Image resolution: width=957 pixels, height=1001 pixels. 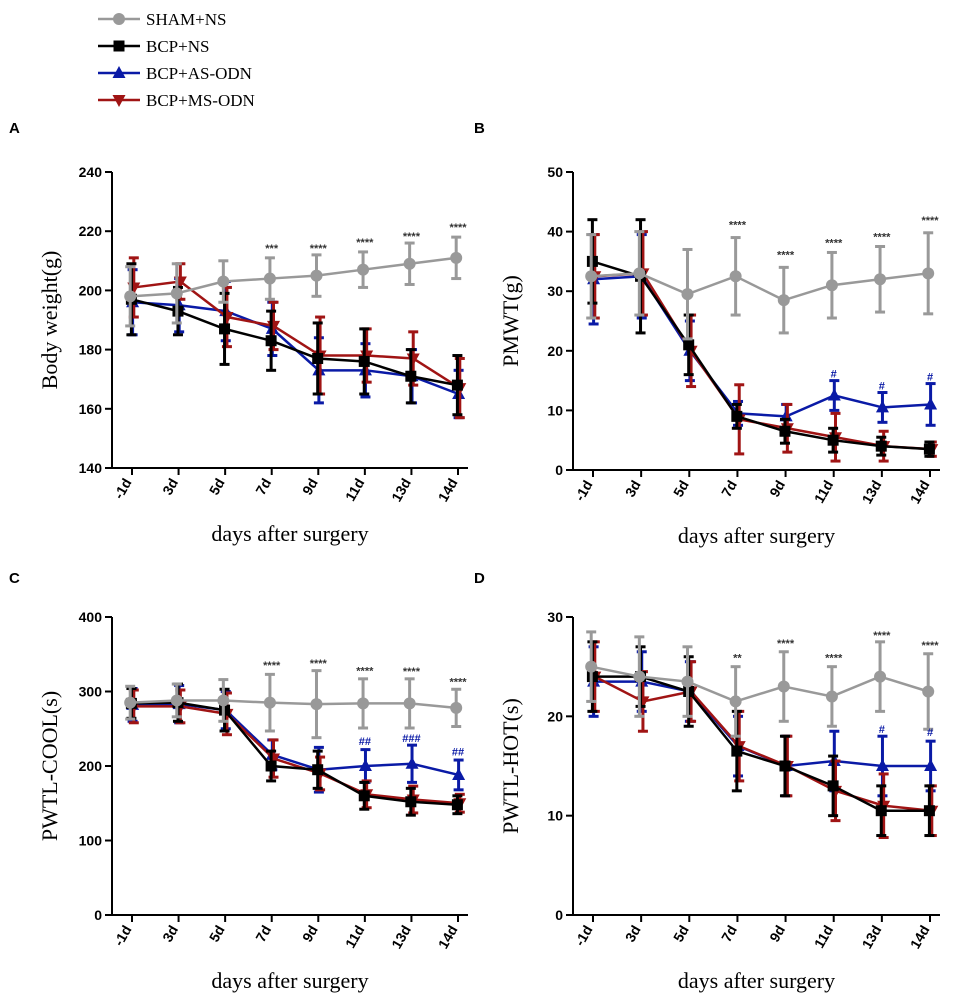 What do you see at coordinates (98, 915) in the screenshot?
I see `y-tick-label: 0` at bounding box center [98, 915].